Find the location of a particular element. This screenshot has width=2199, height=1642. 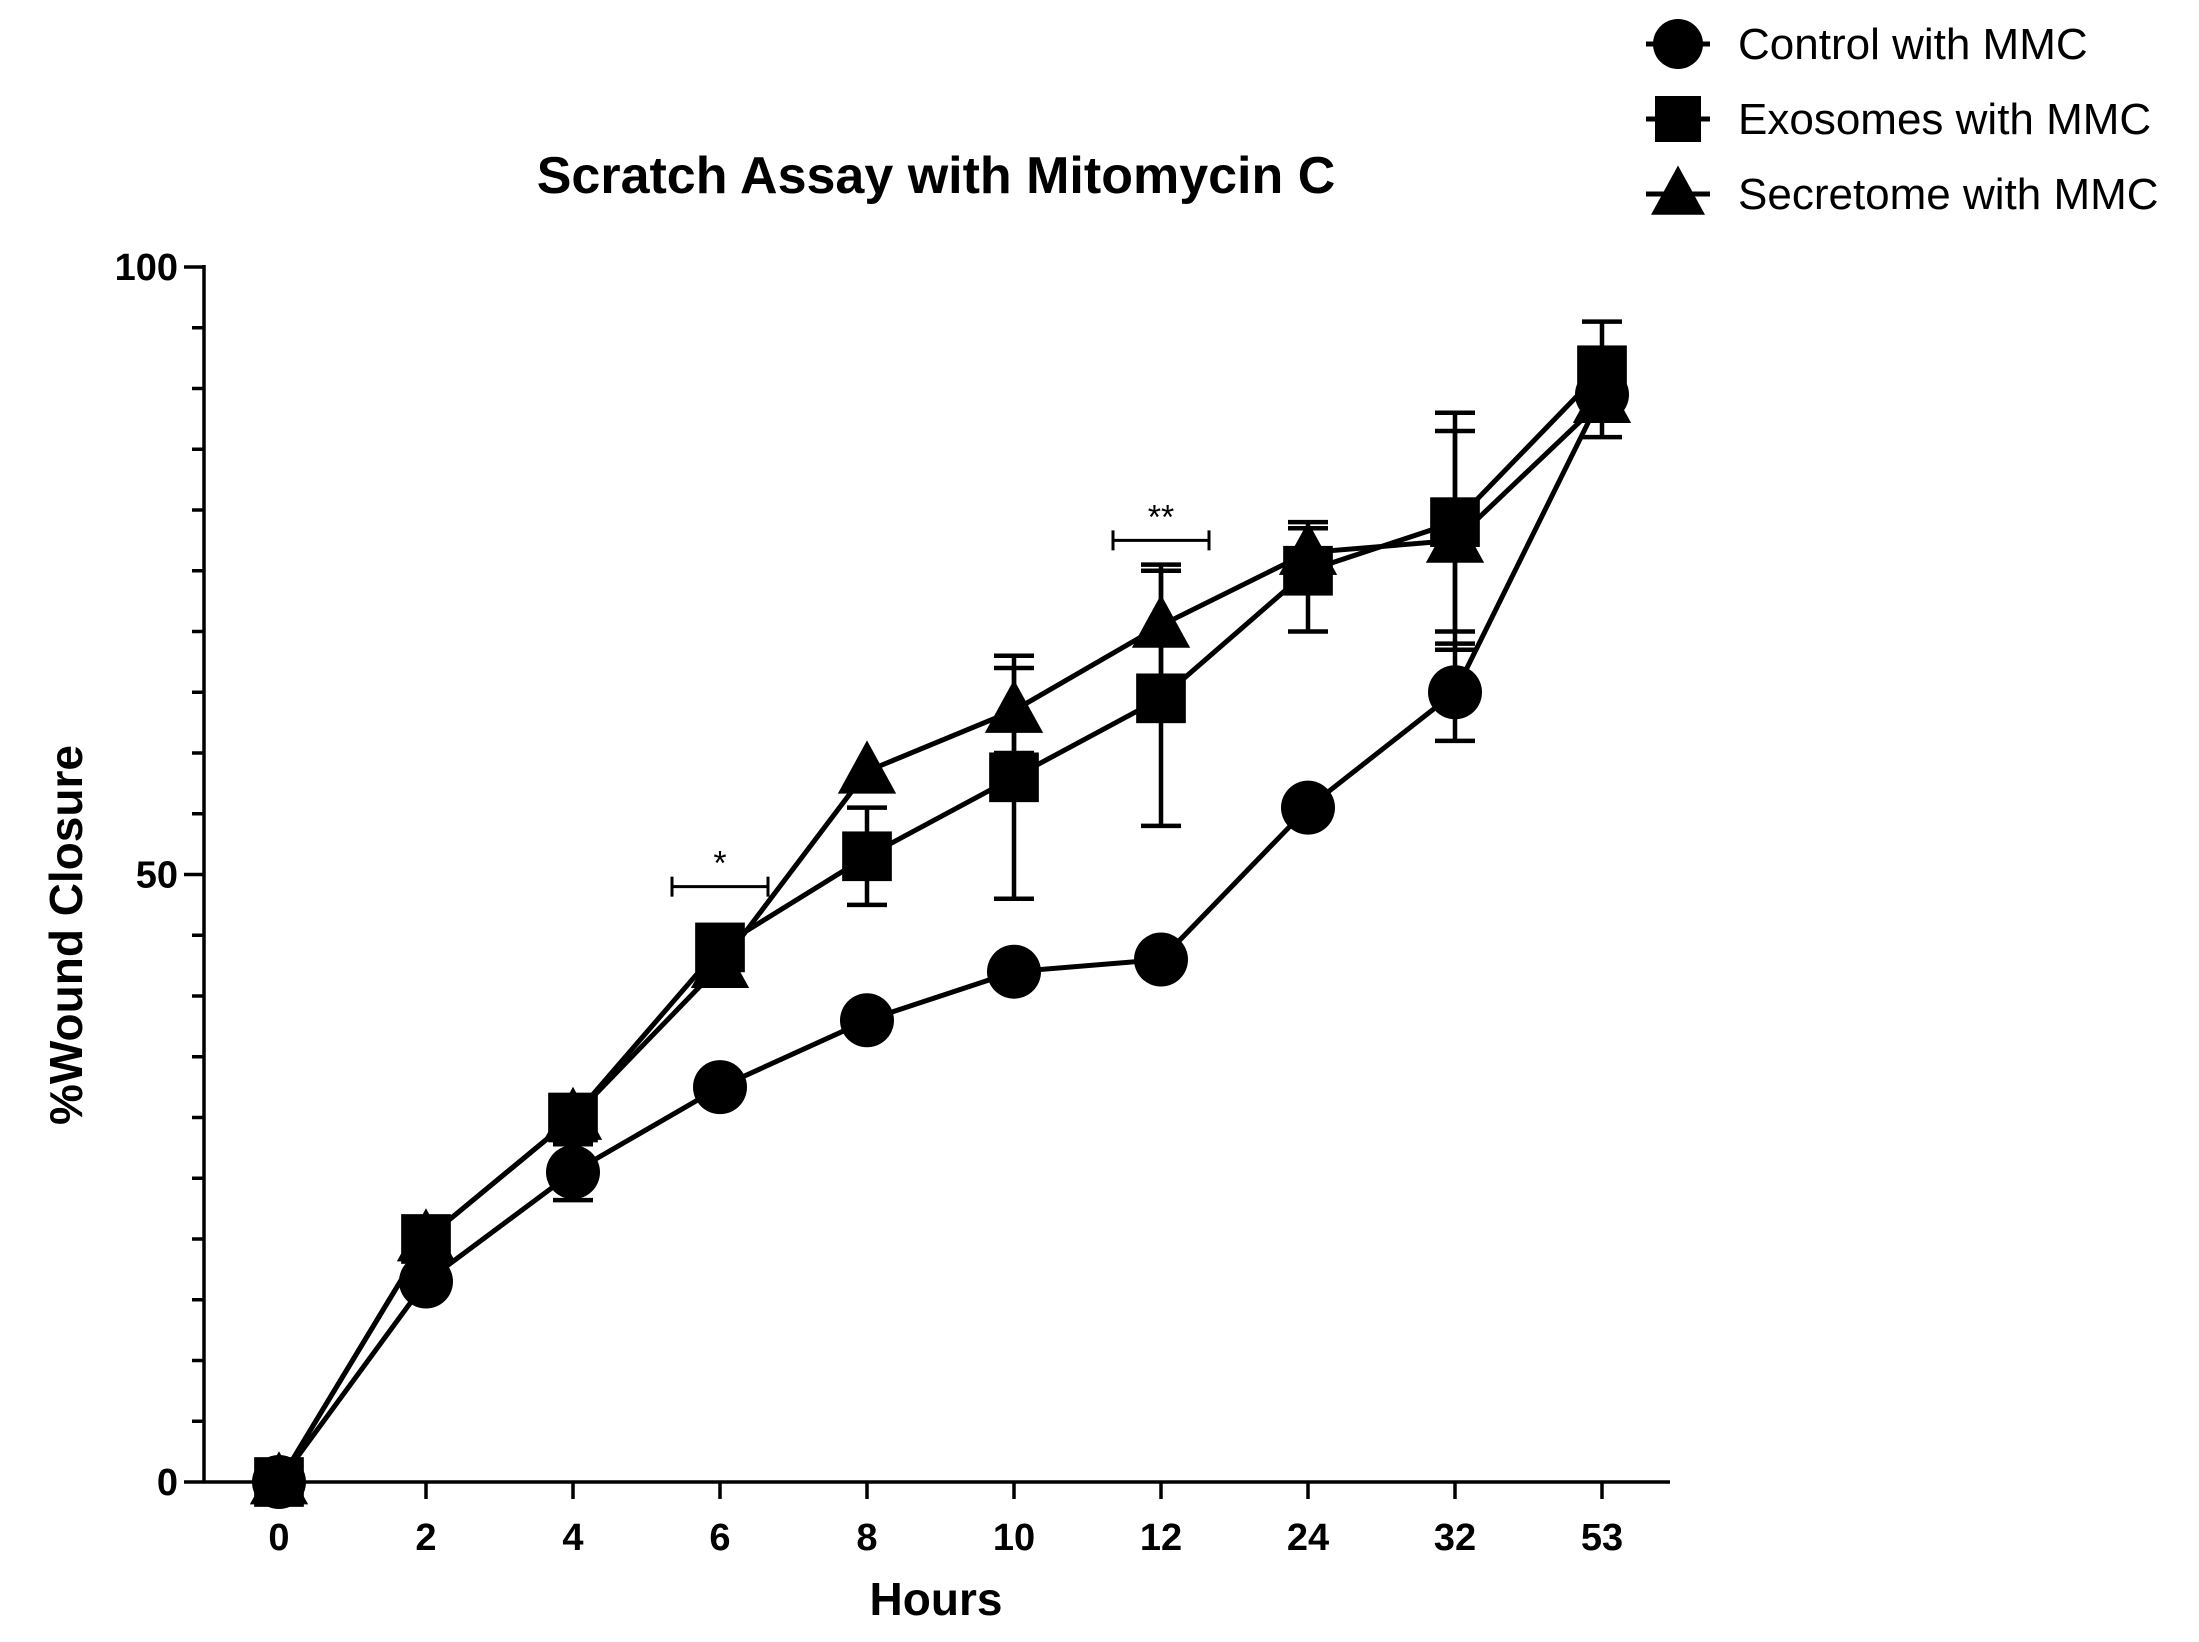

legend-marker-triangle is located at coordinates (1678, 190).